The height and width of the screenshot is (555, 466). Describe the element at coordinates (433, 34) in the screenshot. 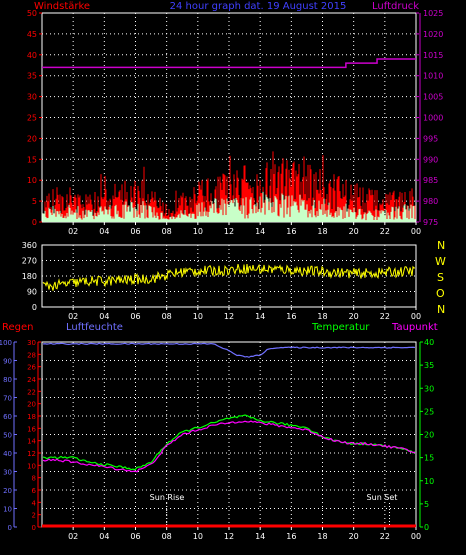

I see `pressure-axis-tick-label: 1020` at that location.